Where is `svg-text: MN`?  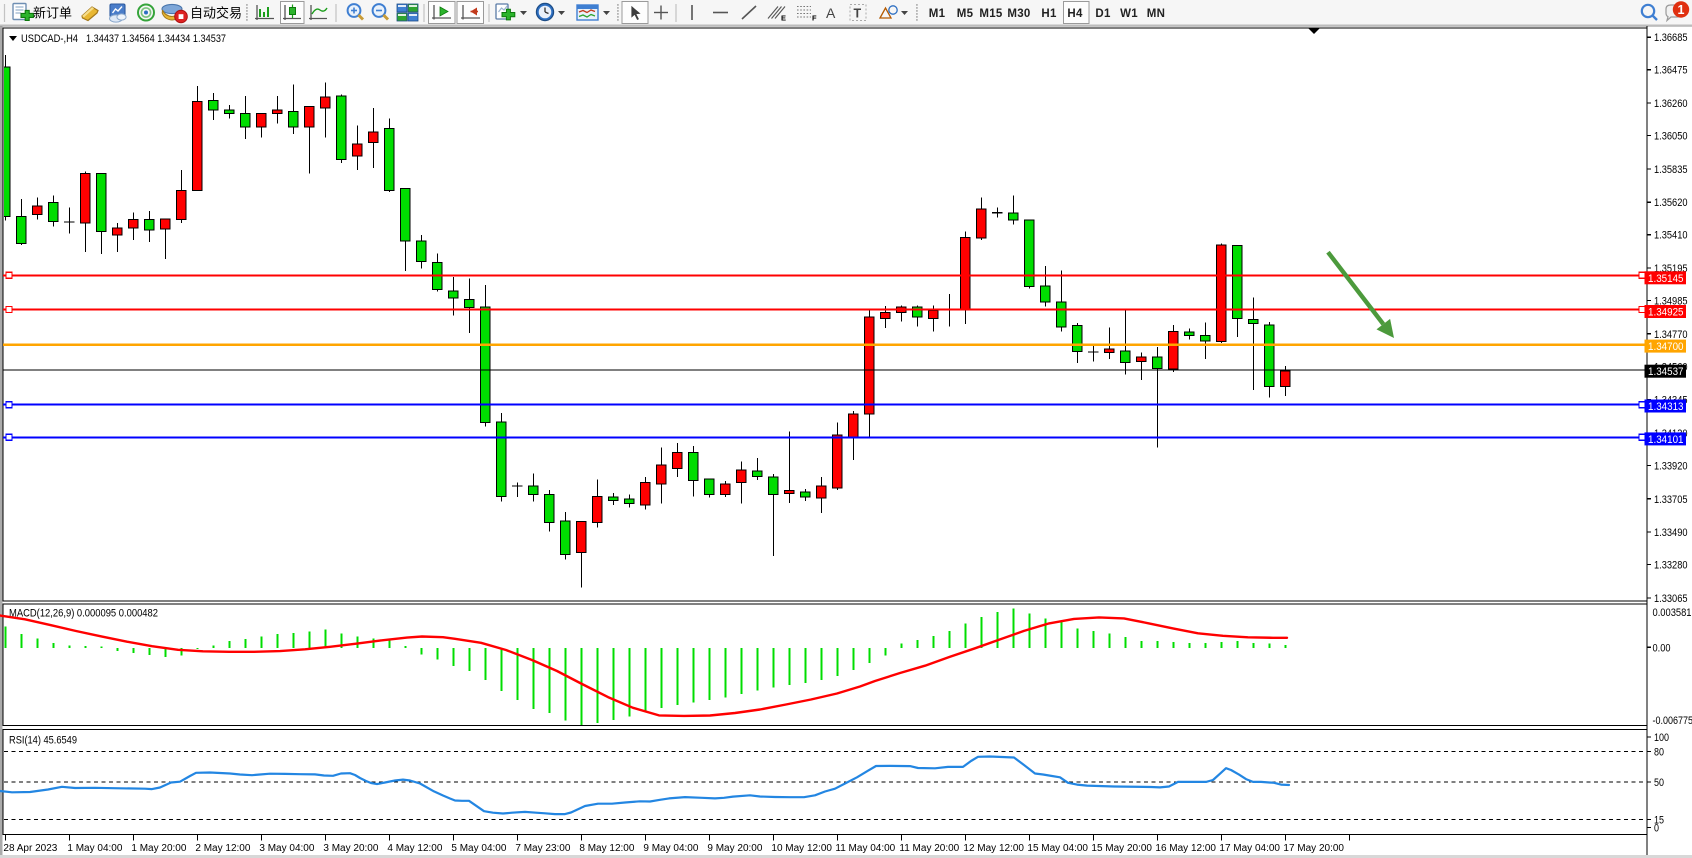
svg-text: MN is located at coordinates (1156, 14).